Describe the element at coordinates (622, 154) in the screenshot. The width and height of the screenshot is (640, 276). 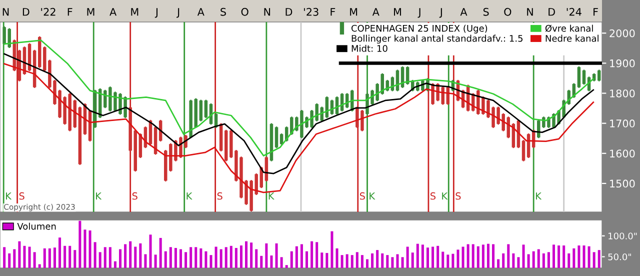
I see `y-tick-label: 1600` at that location.